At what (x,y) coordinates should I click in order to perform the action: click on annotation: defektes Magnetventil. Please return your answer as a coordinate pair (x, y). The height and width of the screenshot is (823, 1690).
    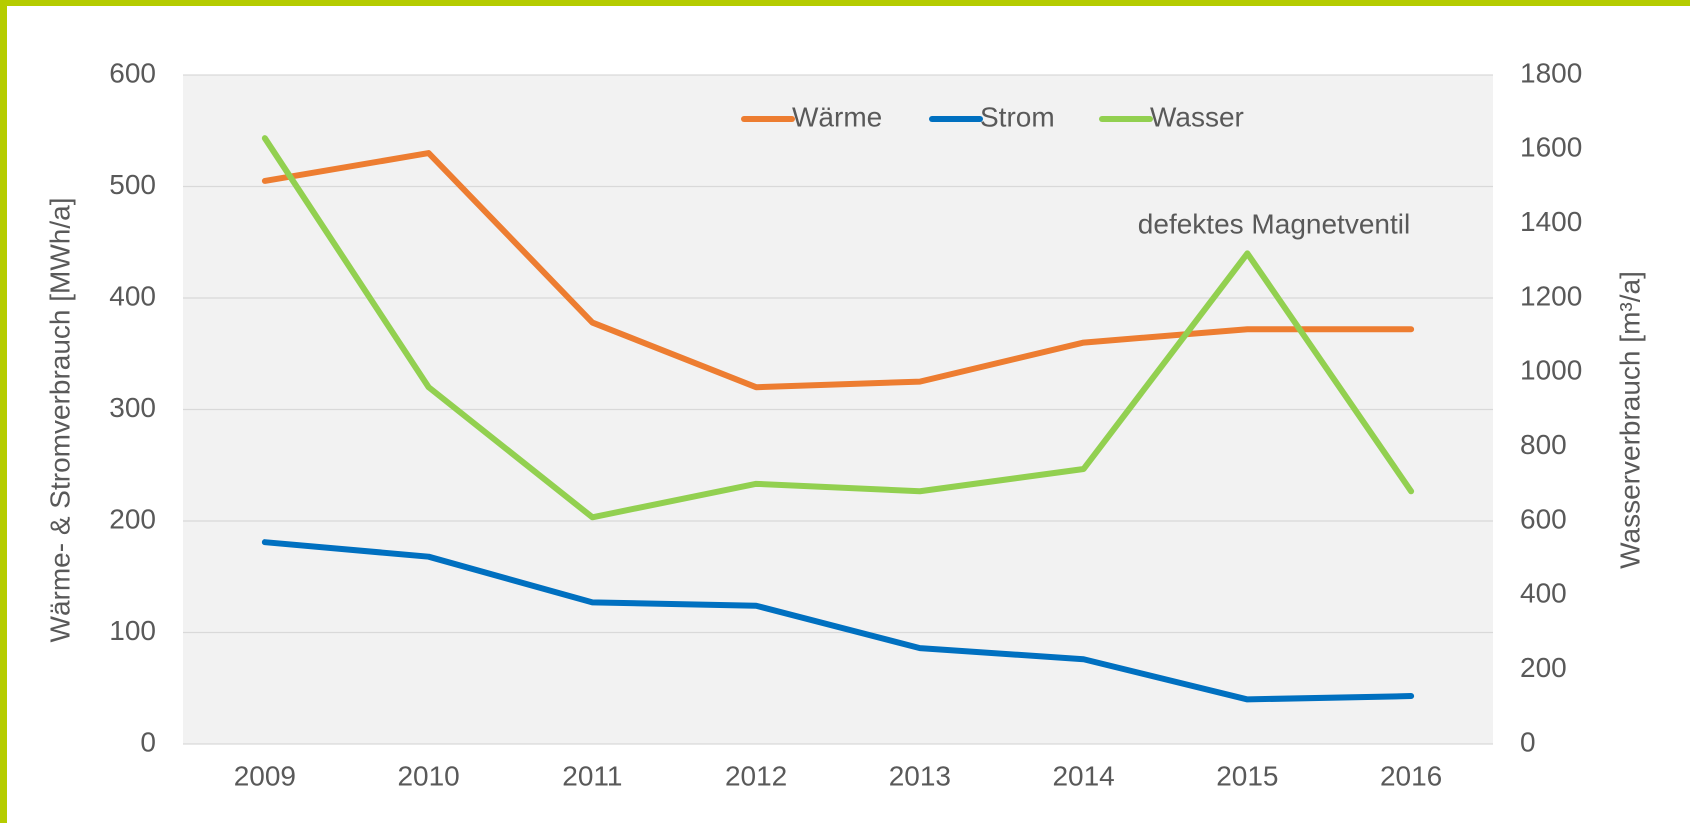
    Looking at the image, I should click on (1274, 223).